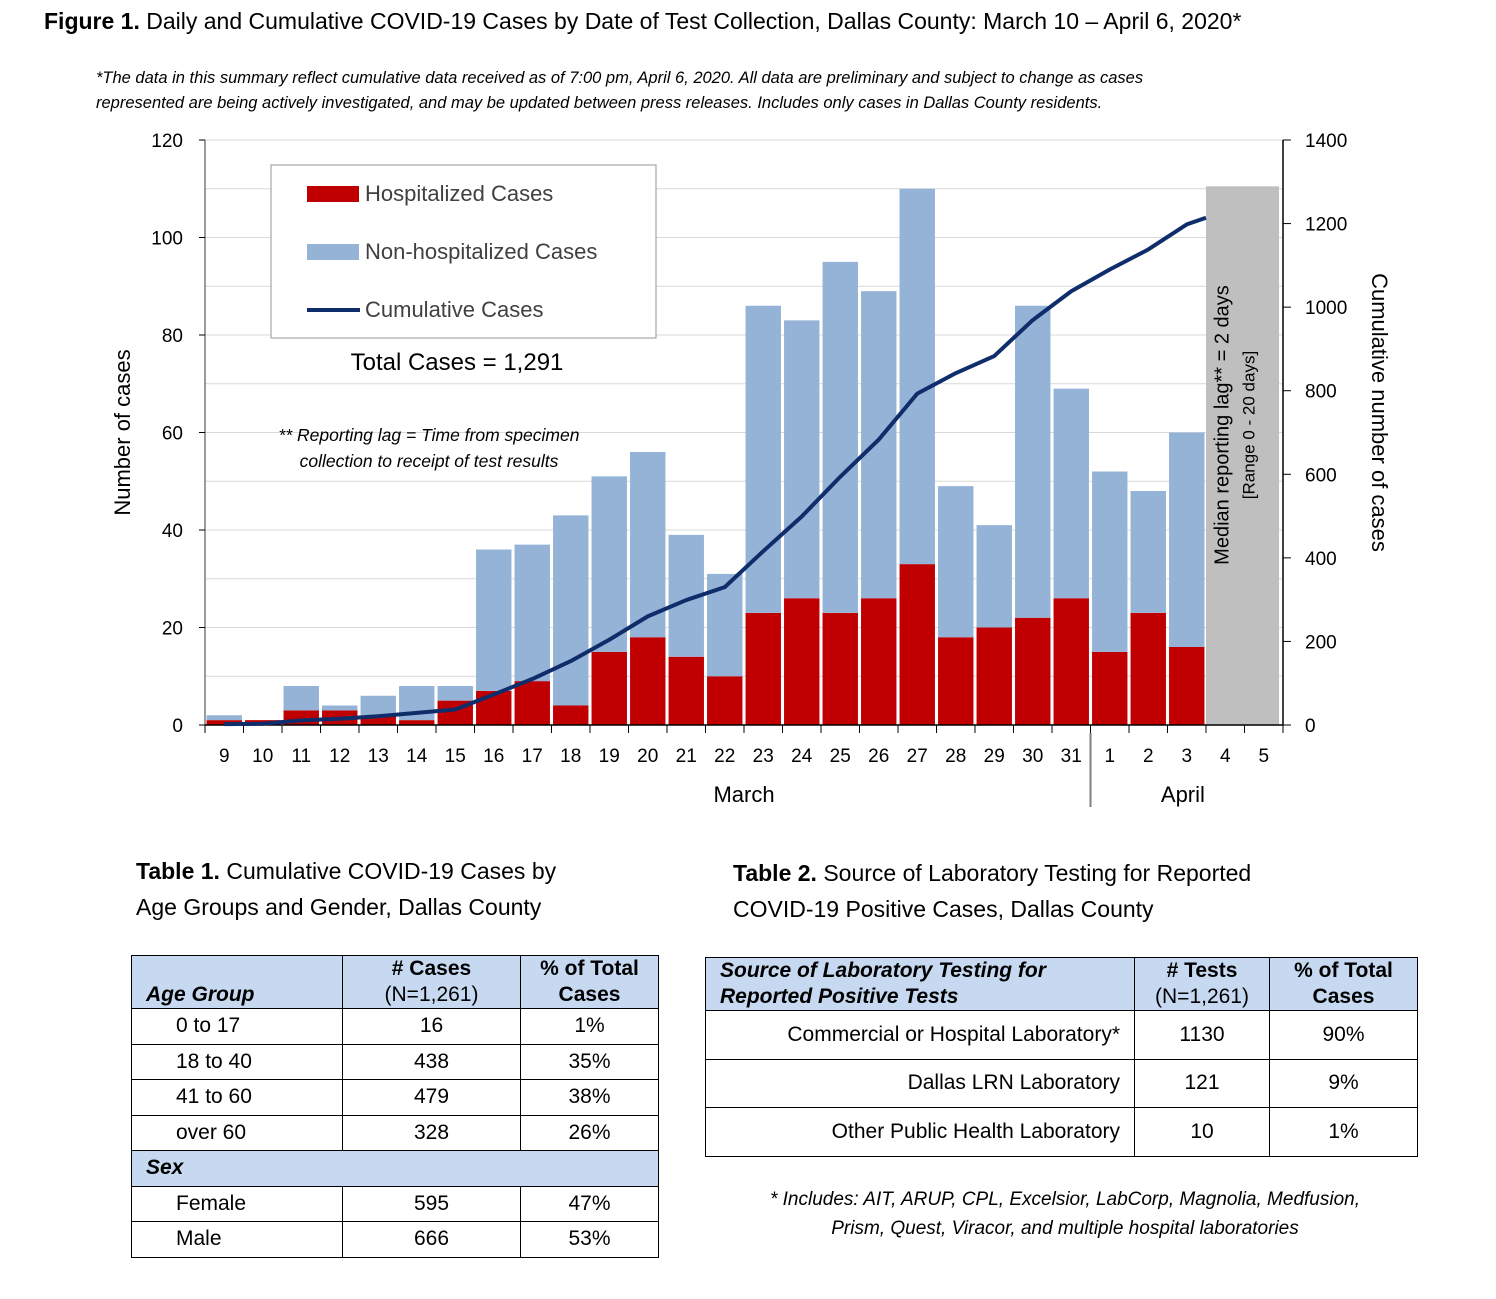  What do you see at coordinates (167, 141) in the screenshot?
I see `y-left-tick-label: 120` at bounding box center [167, 141].